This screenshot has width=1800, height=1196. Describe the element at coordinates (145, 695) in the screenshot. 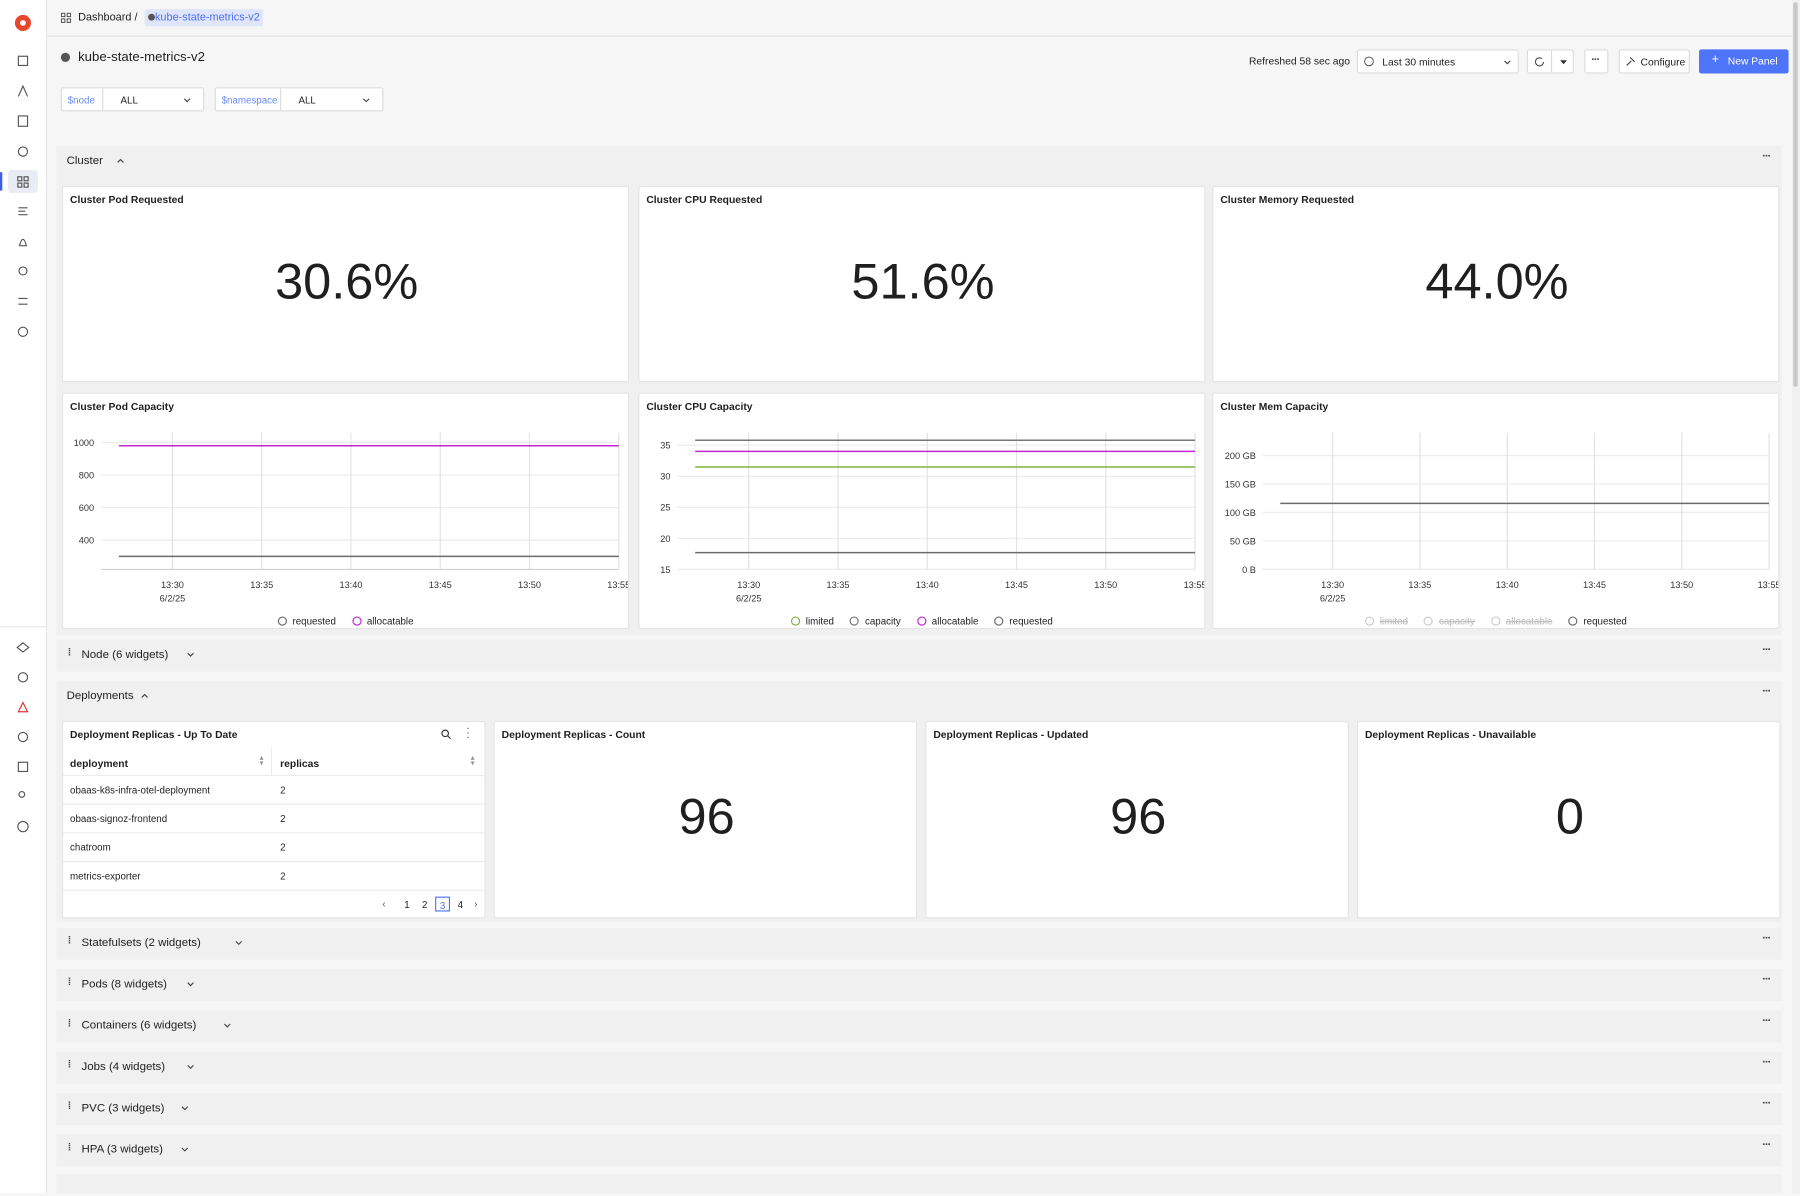

I see `chevron` at that location.